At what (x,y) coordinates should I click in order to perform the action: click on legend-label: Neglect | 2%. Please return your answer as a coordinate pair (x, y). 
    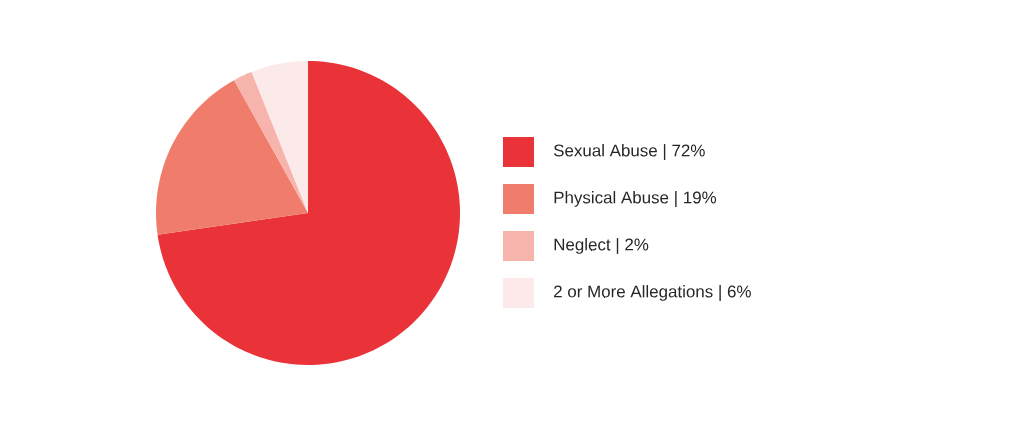
    Looking at the image, I should click on (601, 246).